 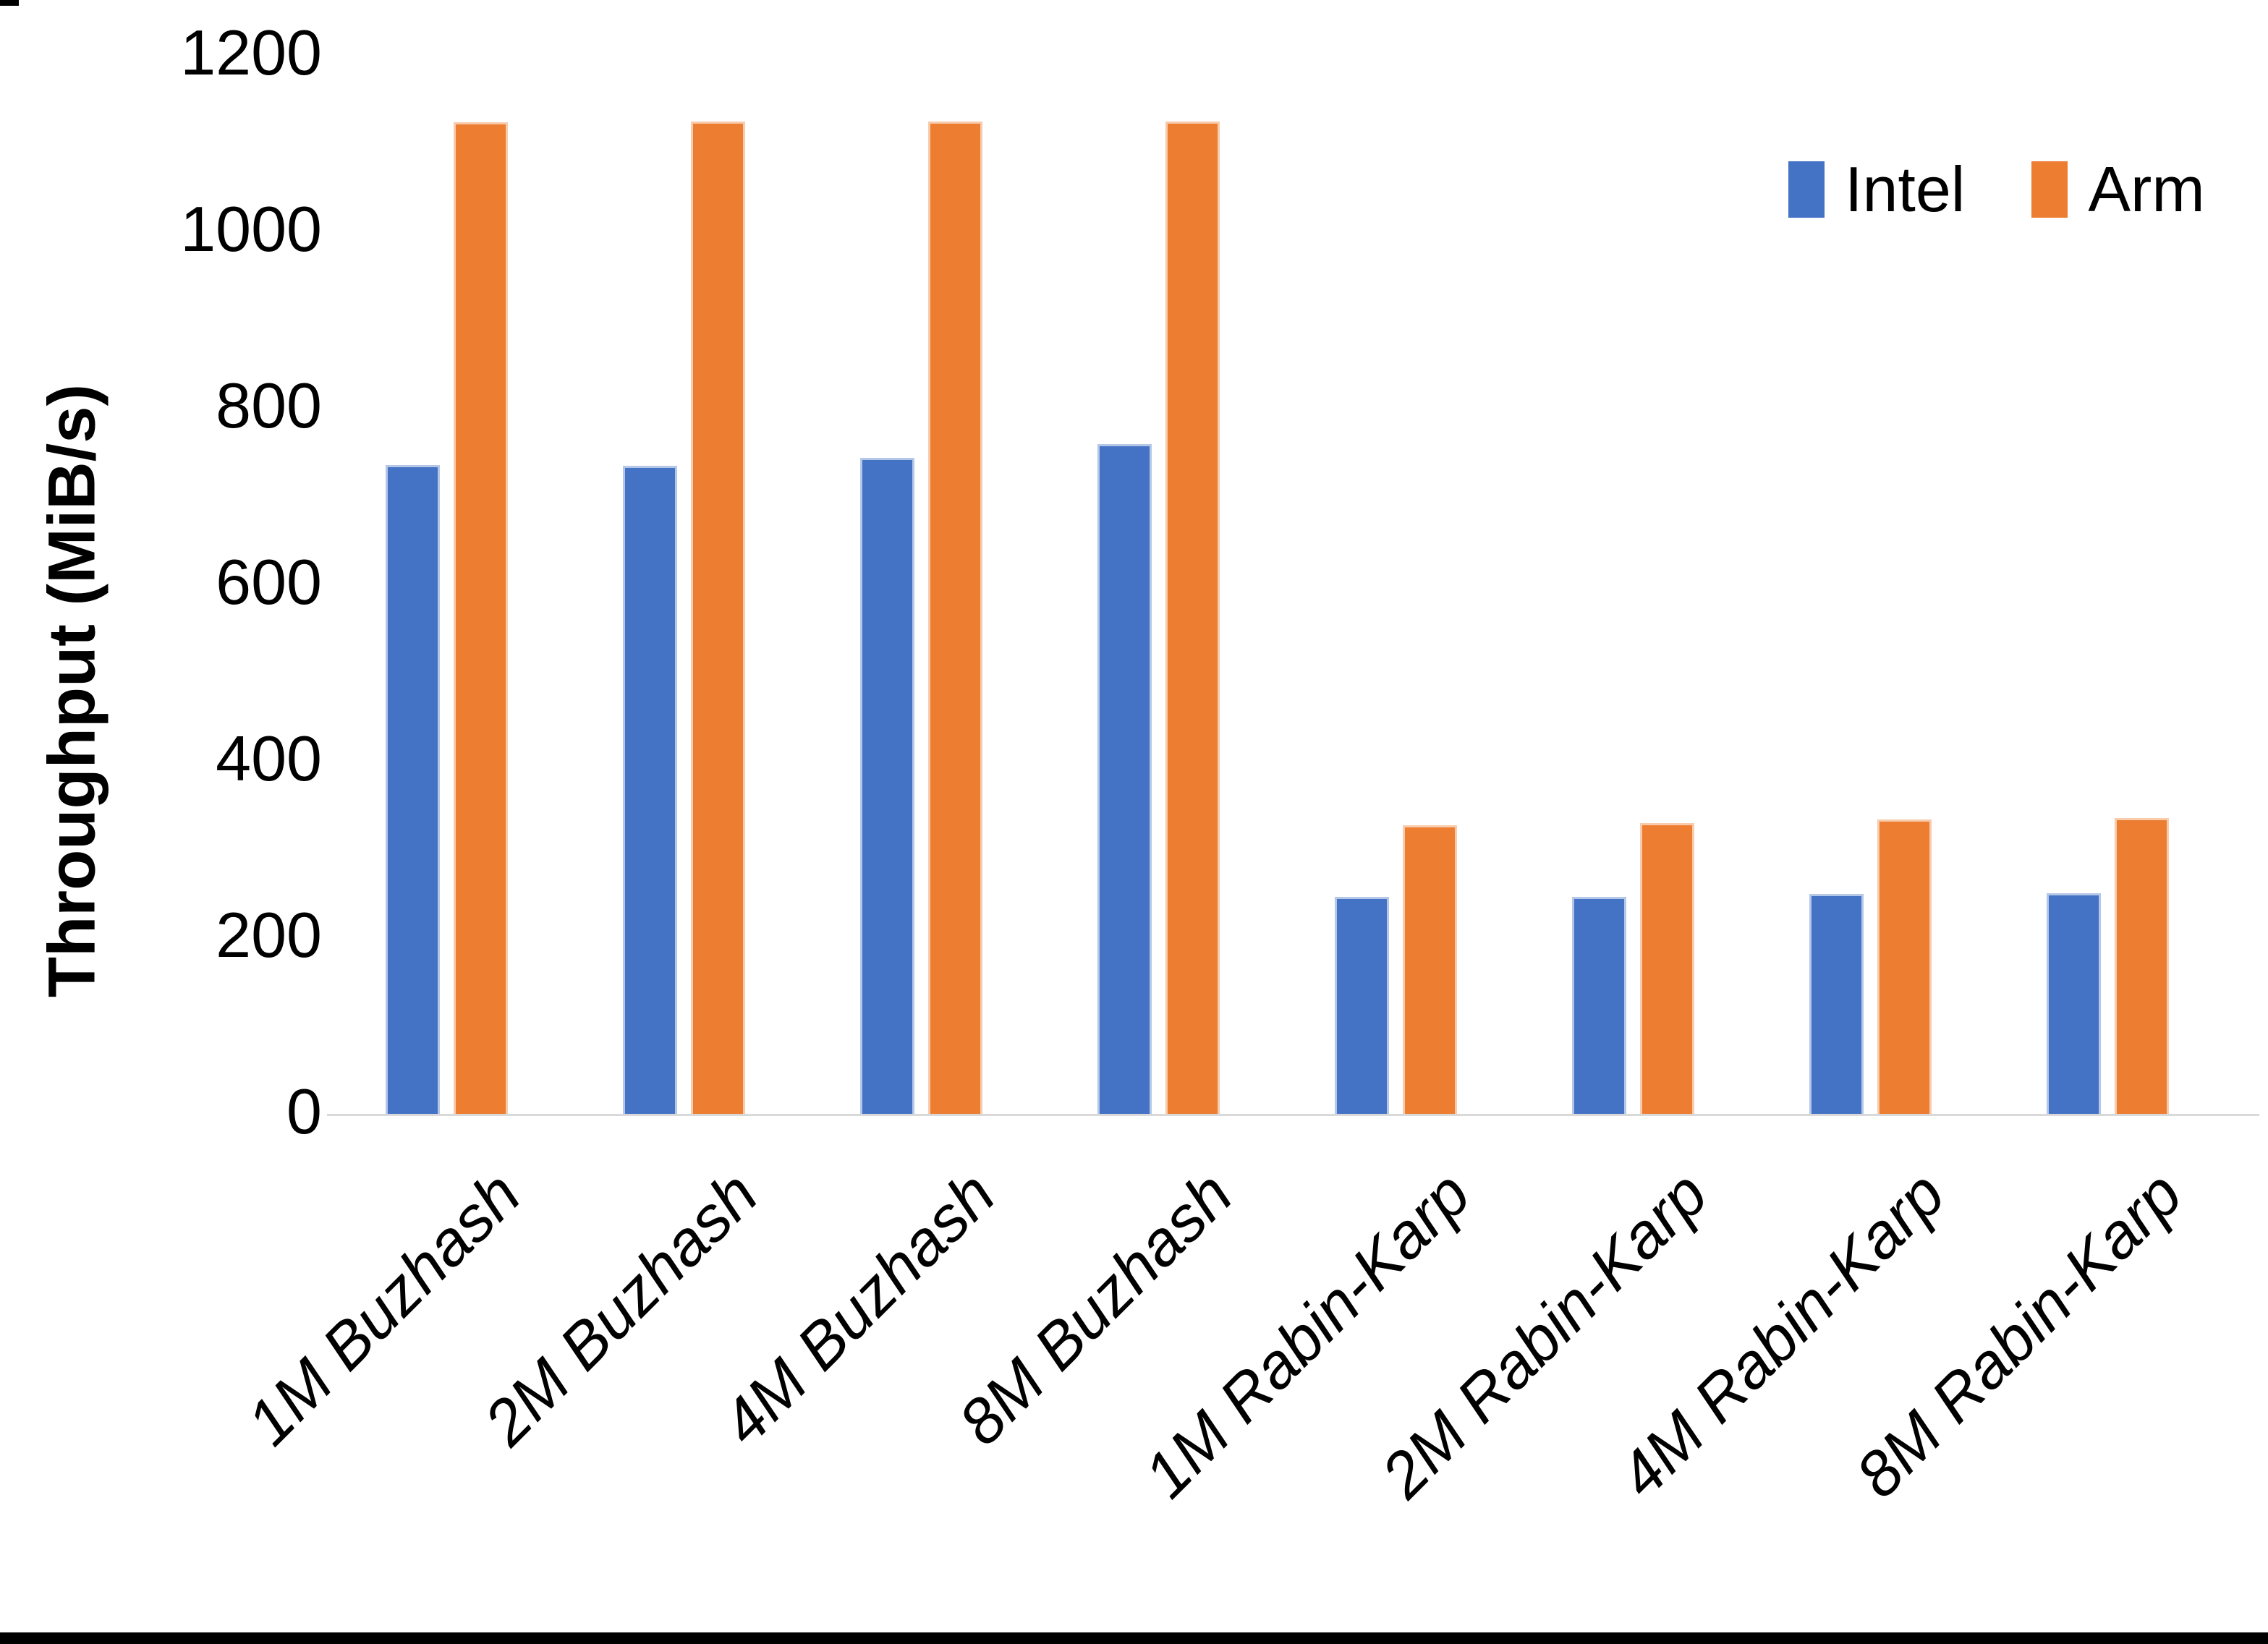 What do you see at coordinates (650, 790) in the screenshot?
I see `bar-intel-2m-buzhash` at bounding box center [650, 790].